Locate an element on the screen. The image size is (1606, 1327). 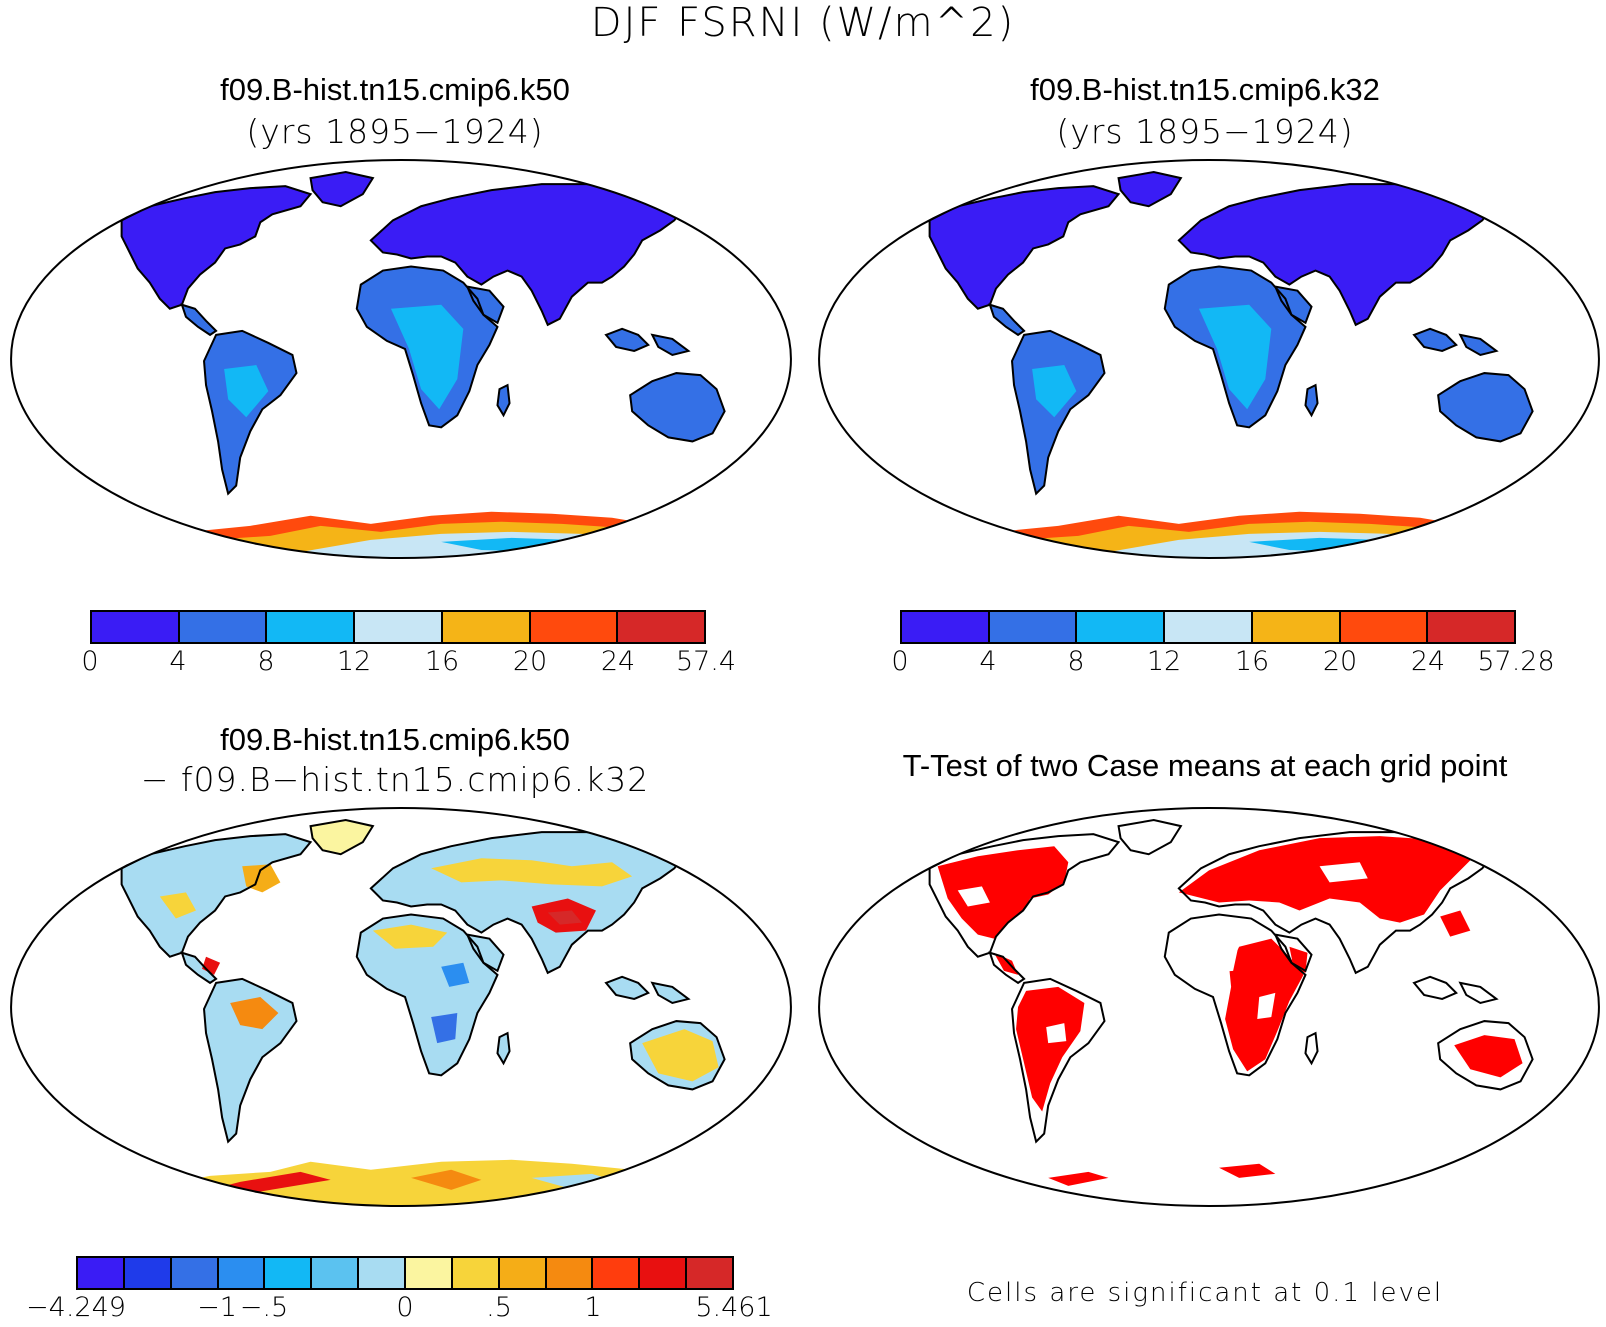
colorbar-tick-label: −1 is located at coordinates (217, 1307).